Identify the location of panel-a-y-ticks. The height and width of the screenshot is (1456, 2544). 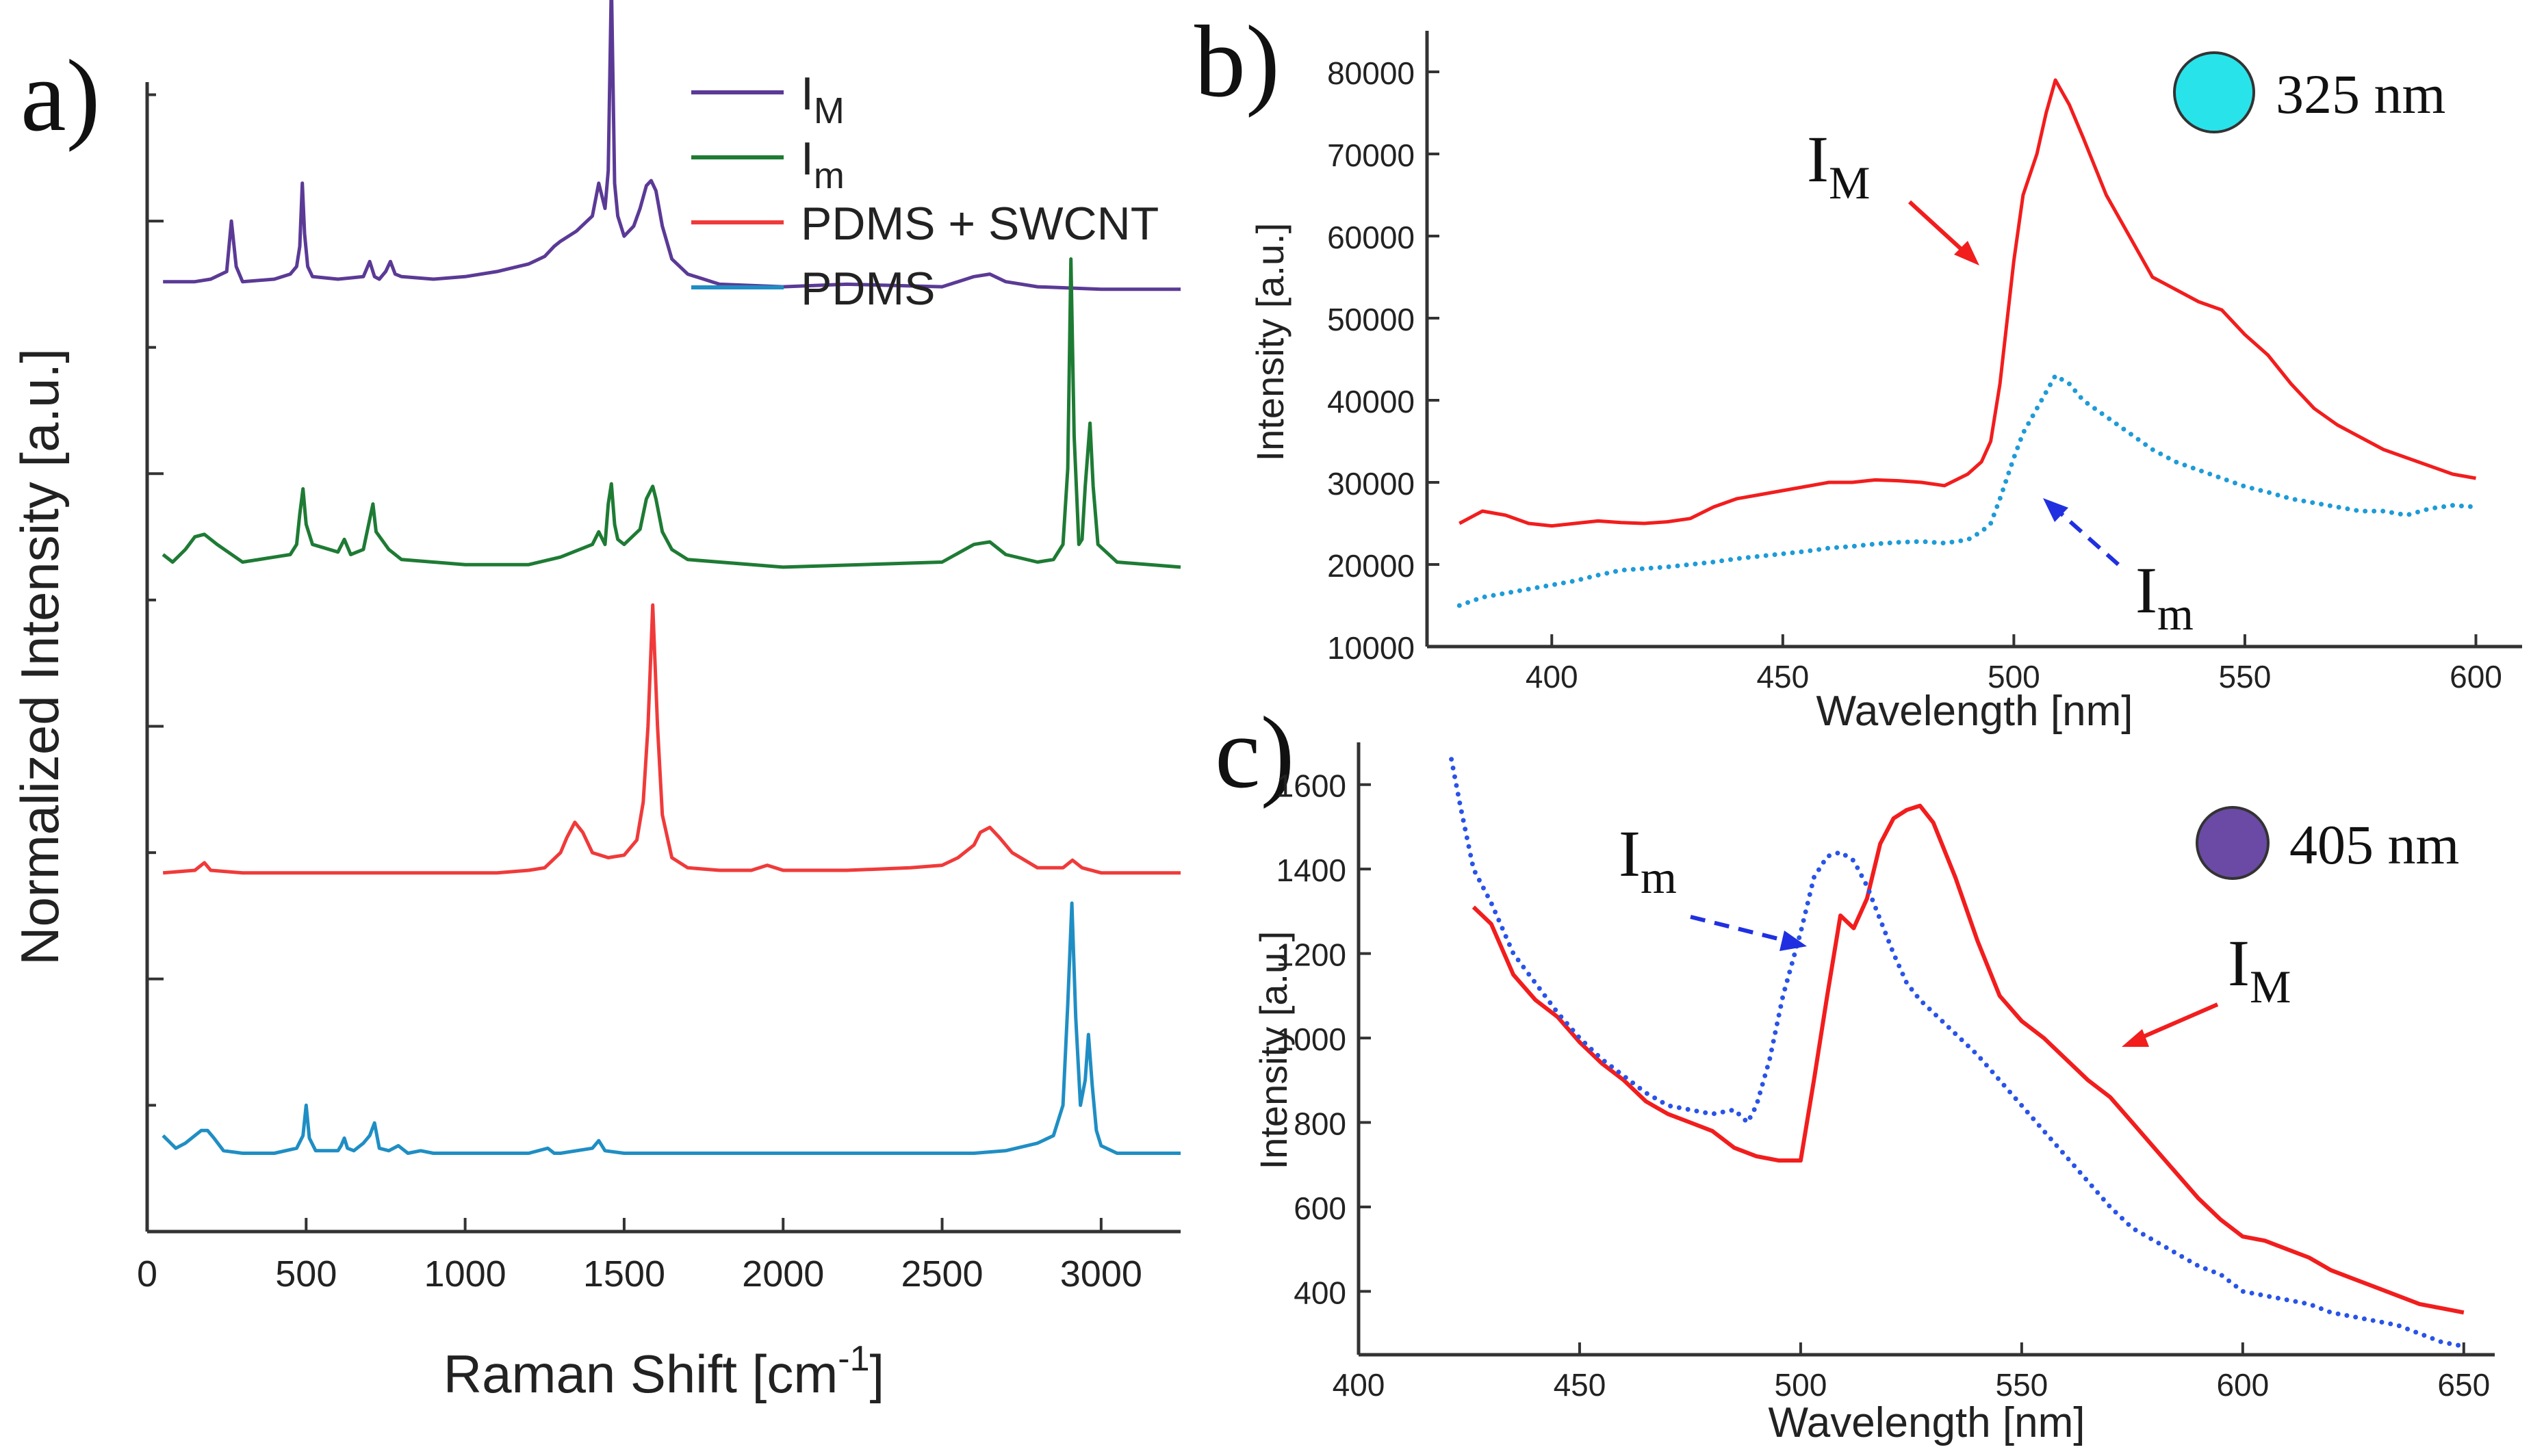
(156, 663).